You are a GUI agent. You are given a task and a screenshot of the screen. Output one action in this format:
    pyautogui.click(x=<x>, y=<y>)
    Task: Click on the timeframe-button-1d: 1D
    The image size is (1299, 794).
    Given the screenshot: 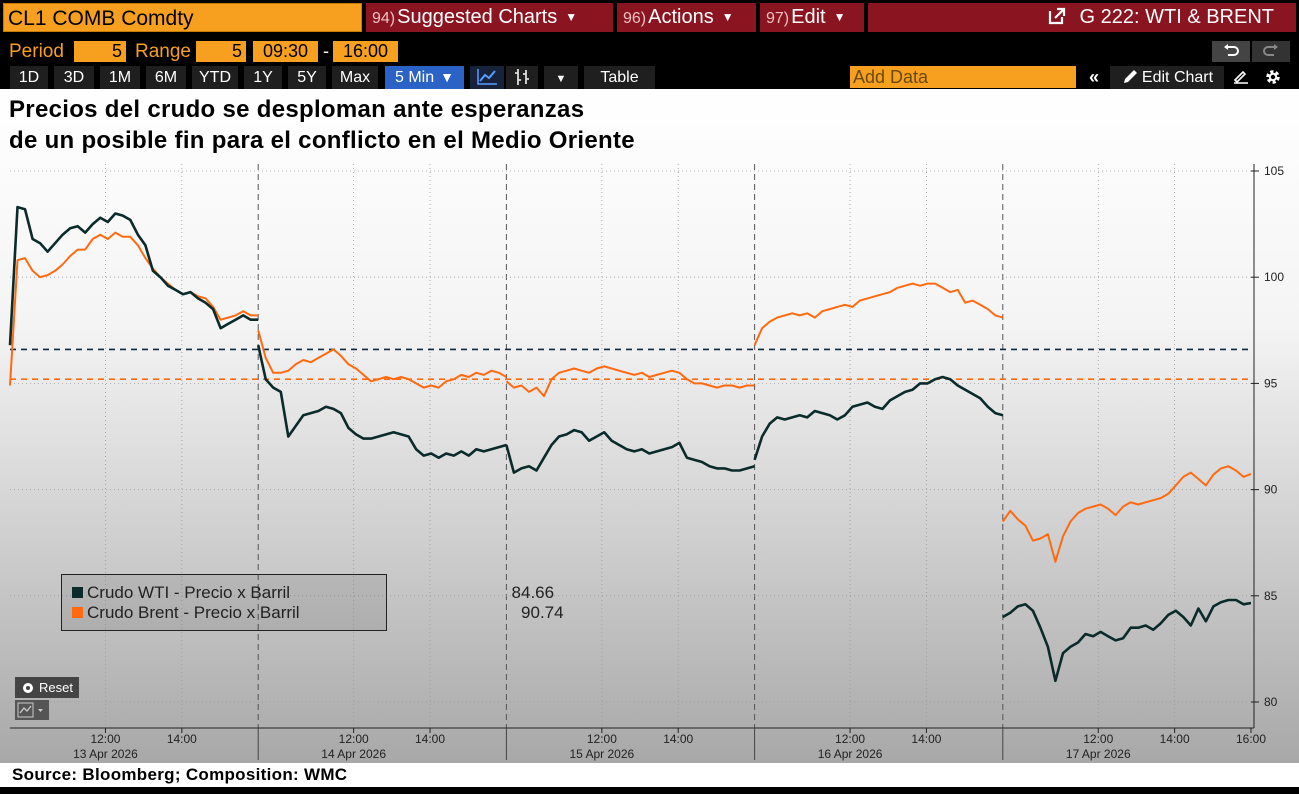 What is the action you would take?
    pyautogui.click(x=29, y=77)
    